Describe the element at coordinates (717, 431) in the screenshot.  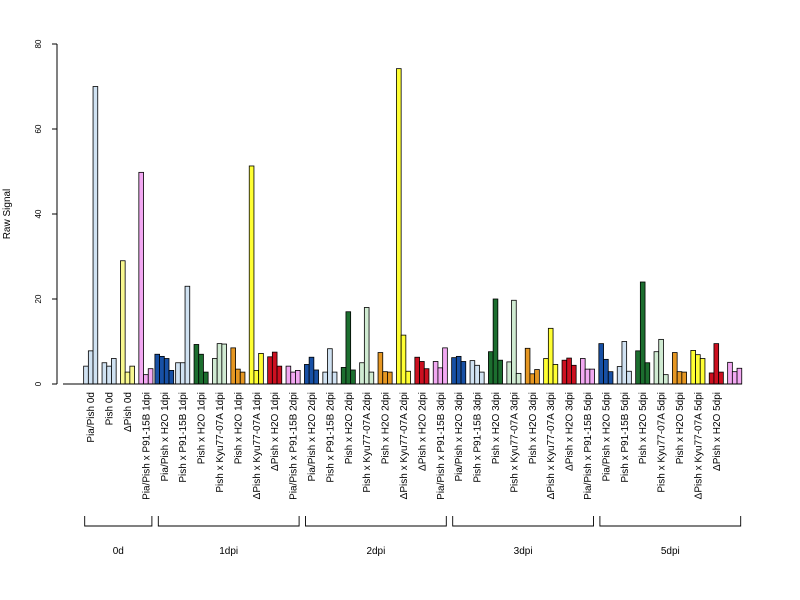
I see `x-tick-label: ΔPish x H2O 5dpi` at that location.